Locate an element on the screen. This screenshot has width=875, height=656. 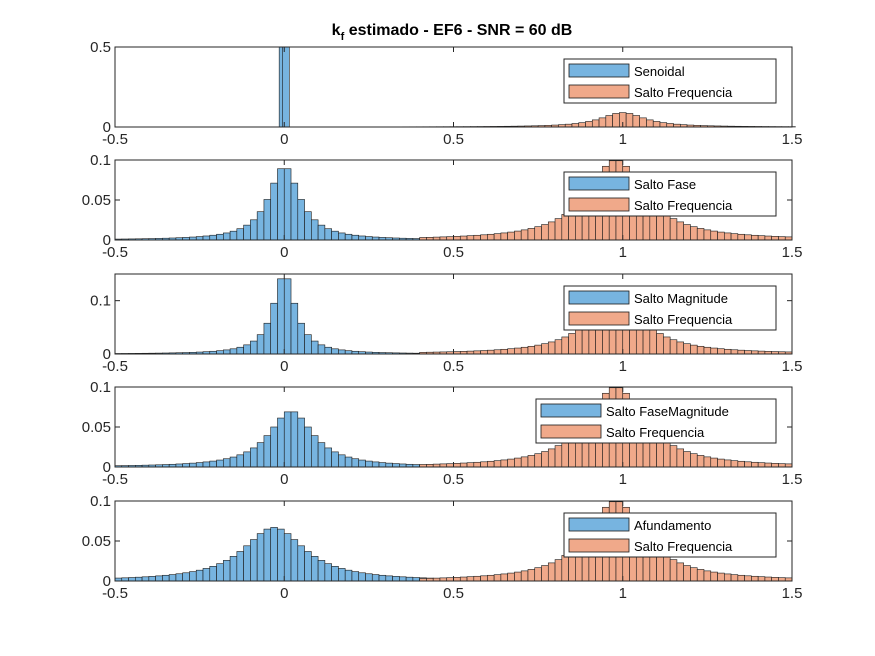
legend-swatch is located at coordinates (599, 524).